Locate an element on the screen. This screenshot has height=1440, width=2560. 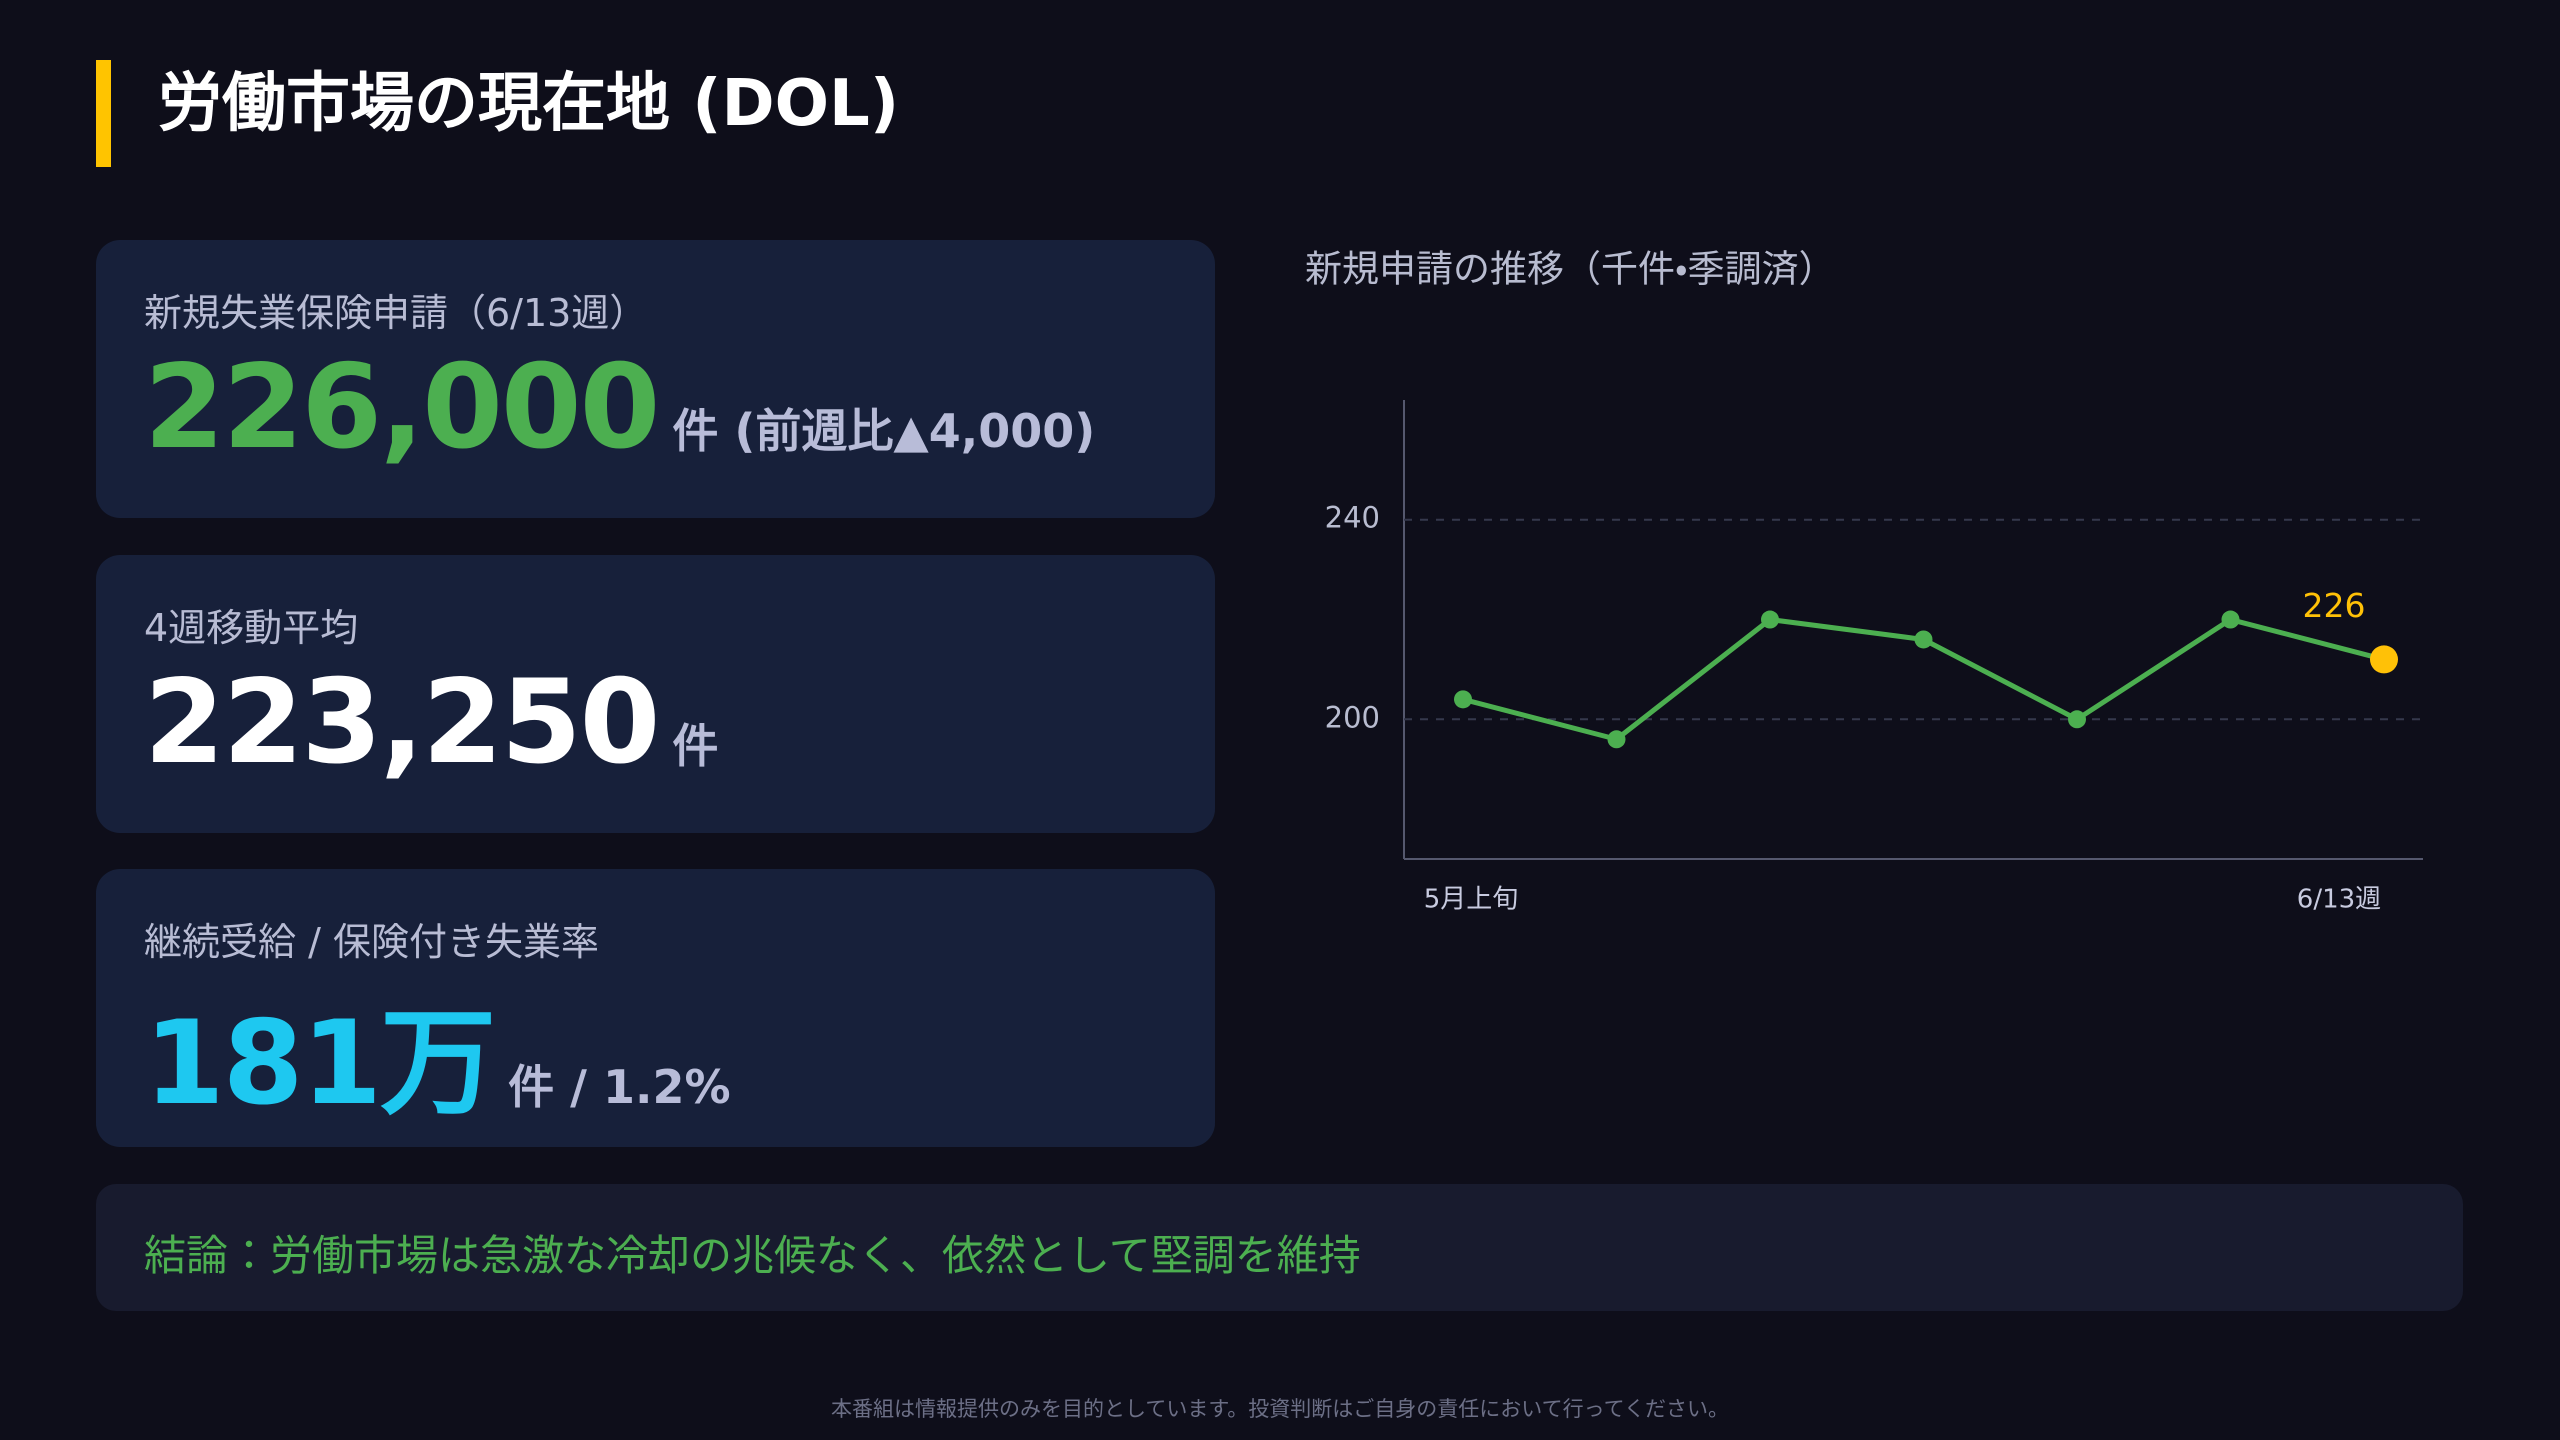
x-tick-label: 5月上旬 is located at coordinates (1471, 900).